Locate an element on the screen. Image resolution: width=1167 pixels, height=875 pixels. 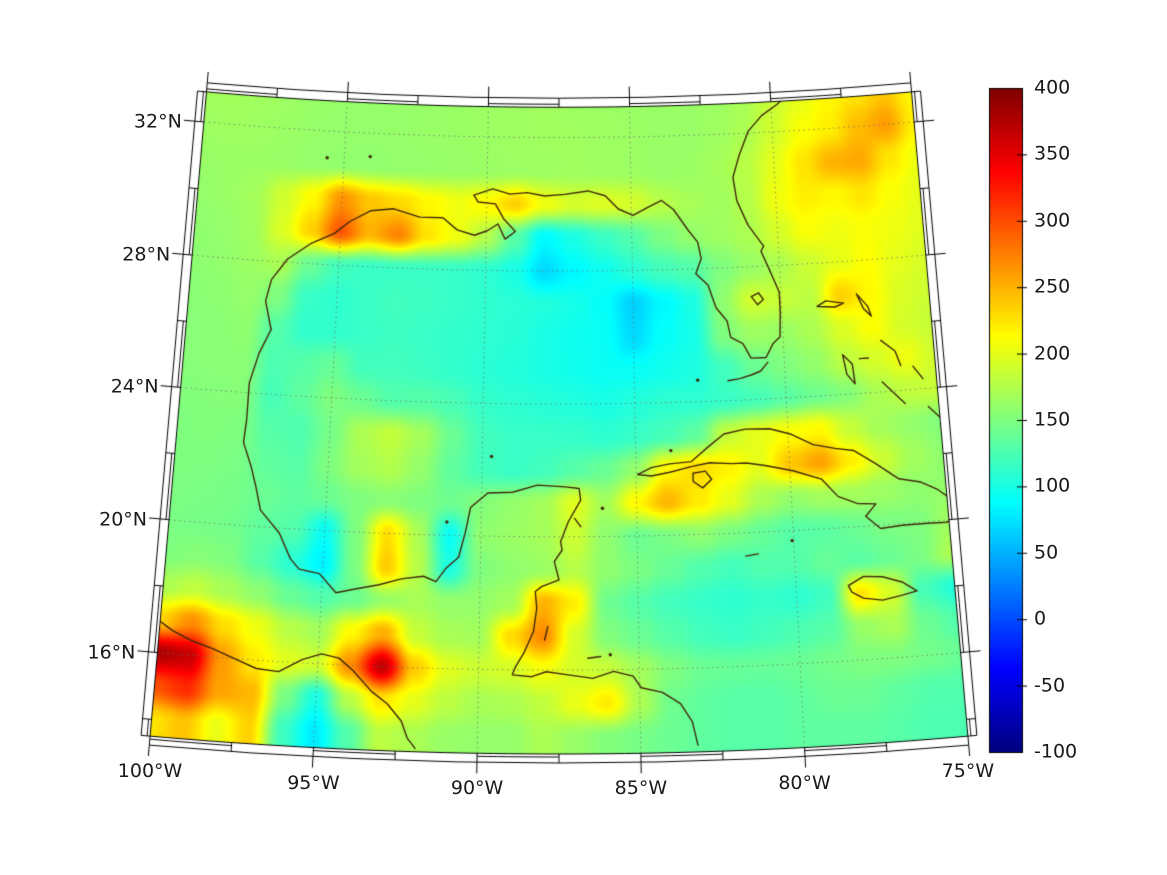
colorbar-tick-label: 150 is located at coordinates (1052, 419).